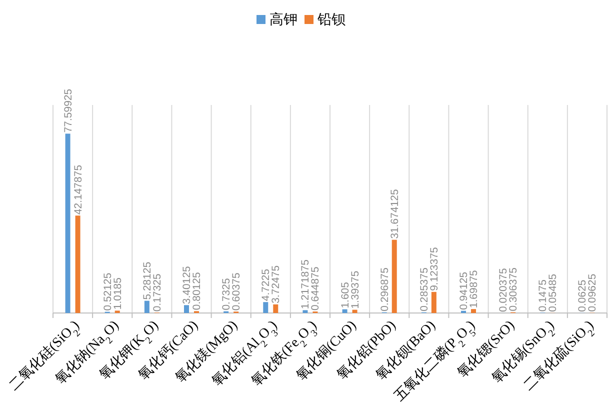 This screenshot has width=609, height=417. I want to click on data-label: 4.7225, so click(266, 285).